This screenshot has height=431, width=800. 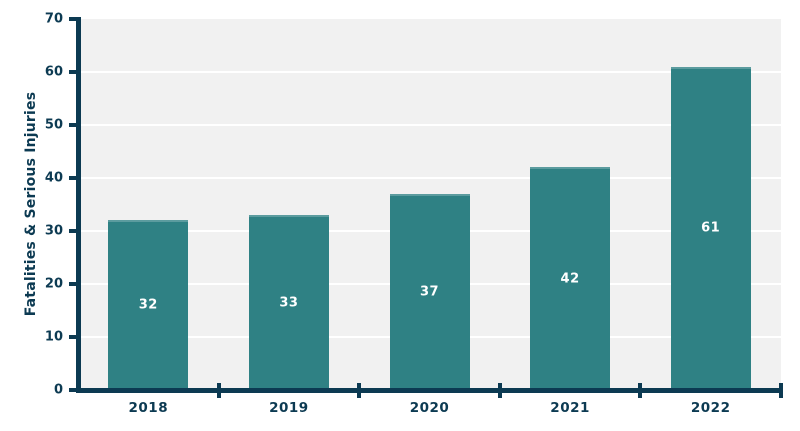 What do you see at coordinates (53, 337) in the screenshot?
I see `y-axis-tick-label-10: 10` at bounding box center [53, 337].